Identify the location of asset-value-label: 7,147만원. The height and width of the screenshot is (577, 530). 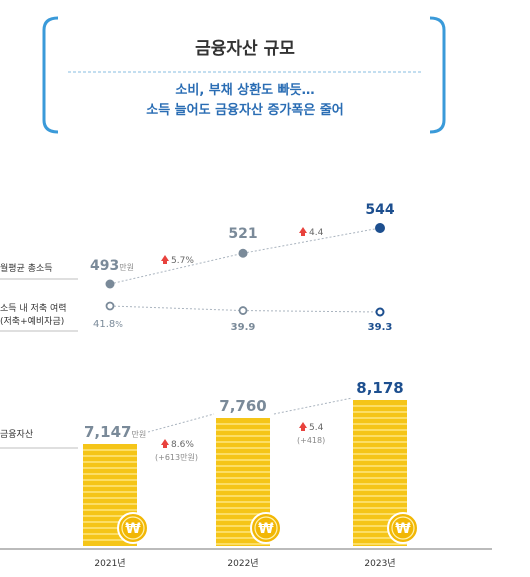
(115, 432).